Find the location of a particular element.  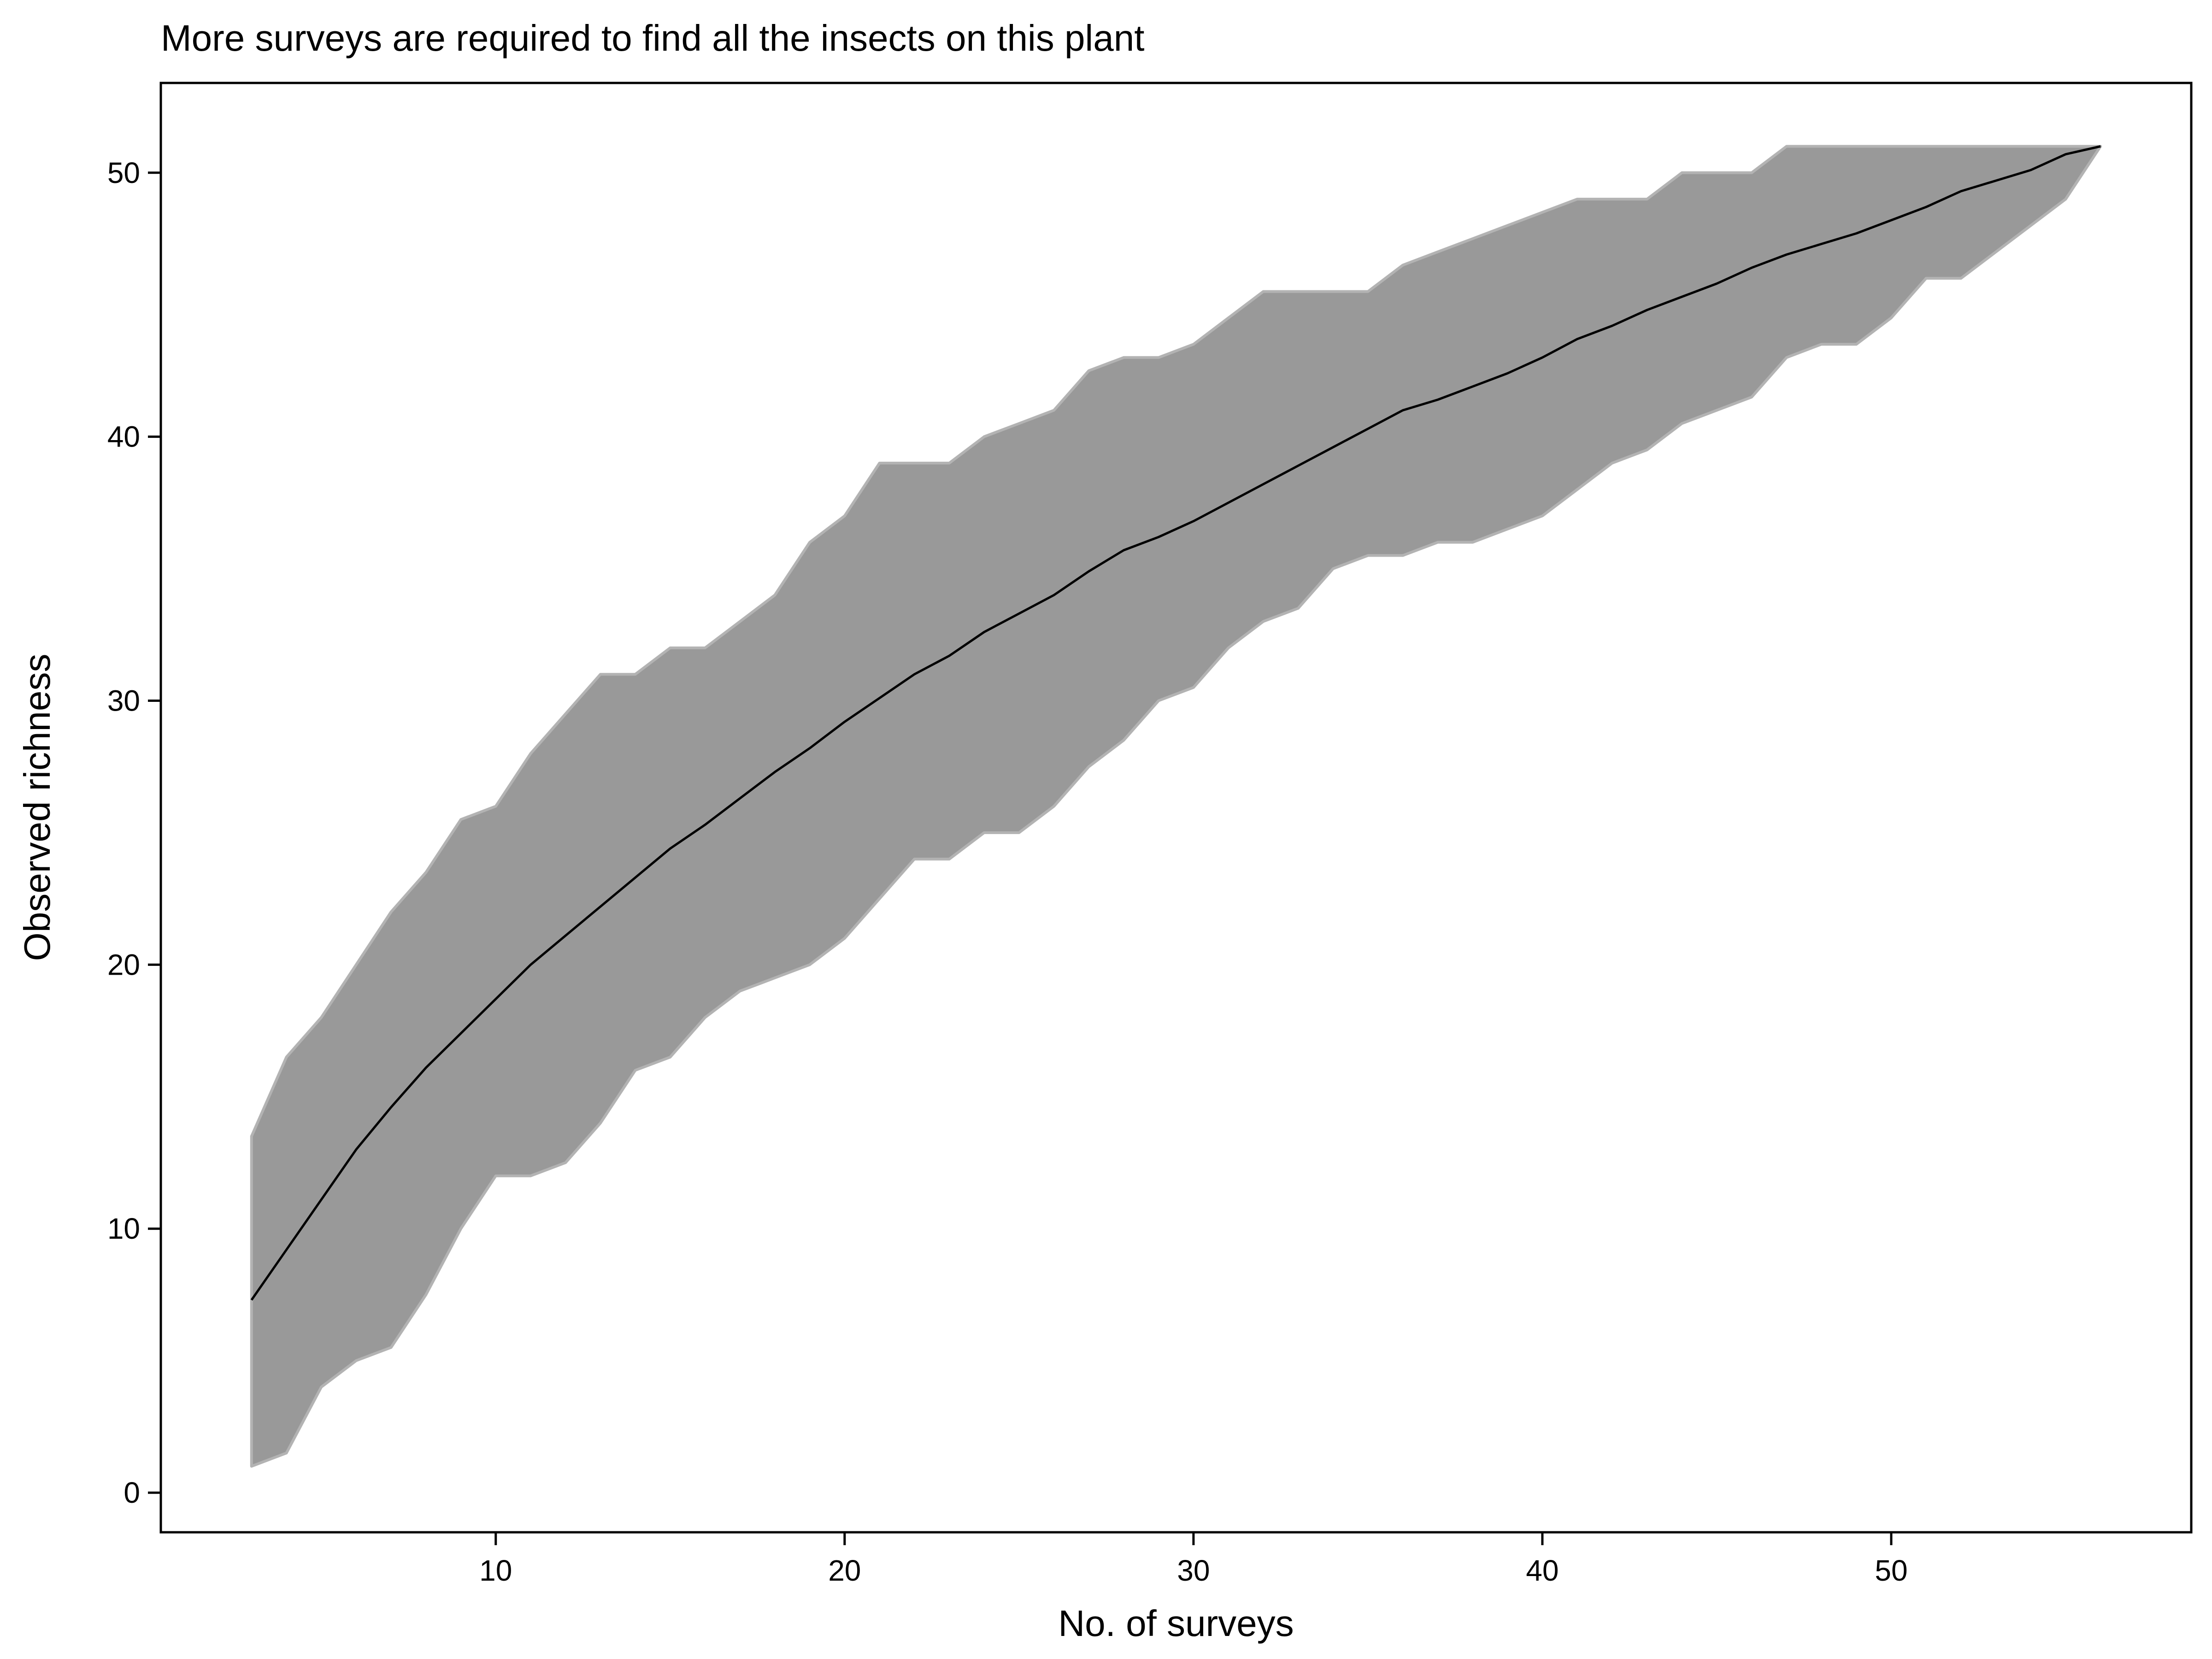

x-tick-label: 40 is located at coordinates (1542, 1570).